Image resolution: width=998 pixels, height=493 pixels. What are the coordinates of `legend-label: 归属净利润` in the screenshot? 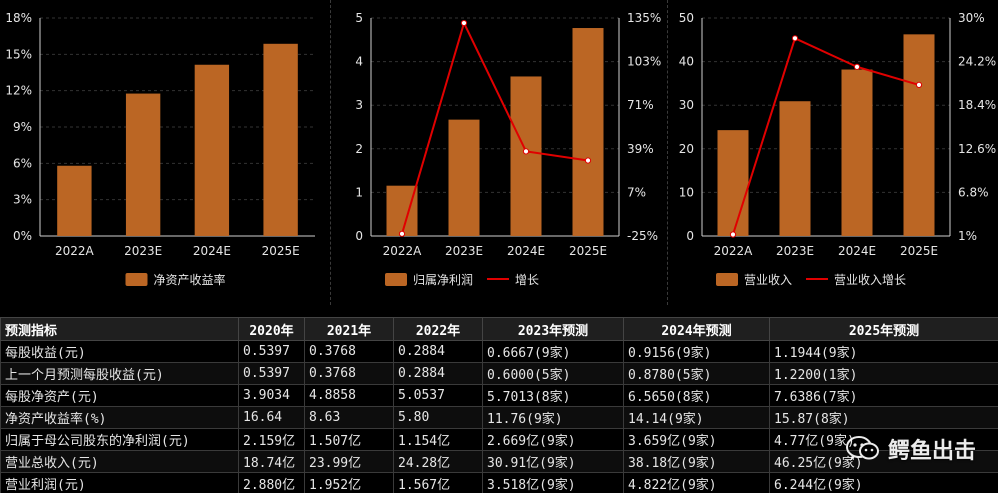 It's located at (443, 280).